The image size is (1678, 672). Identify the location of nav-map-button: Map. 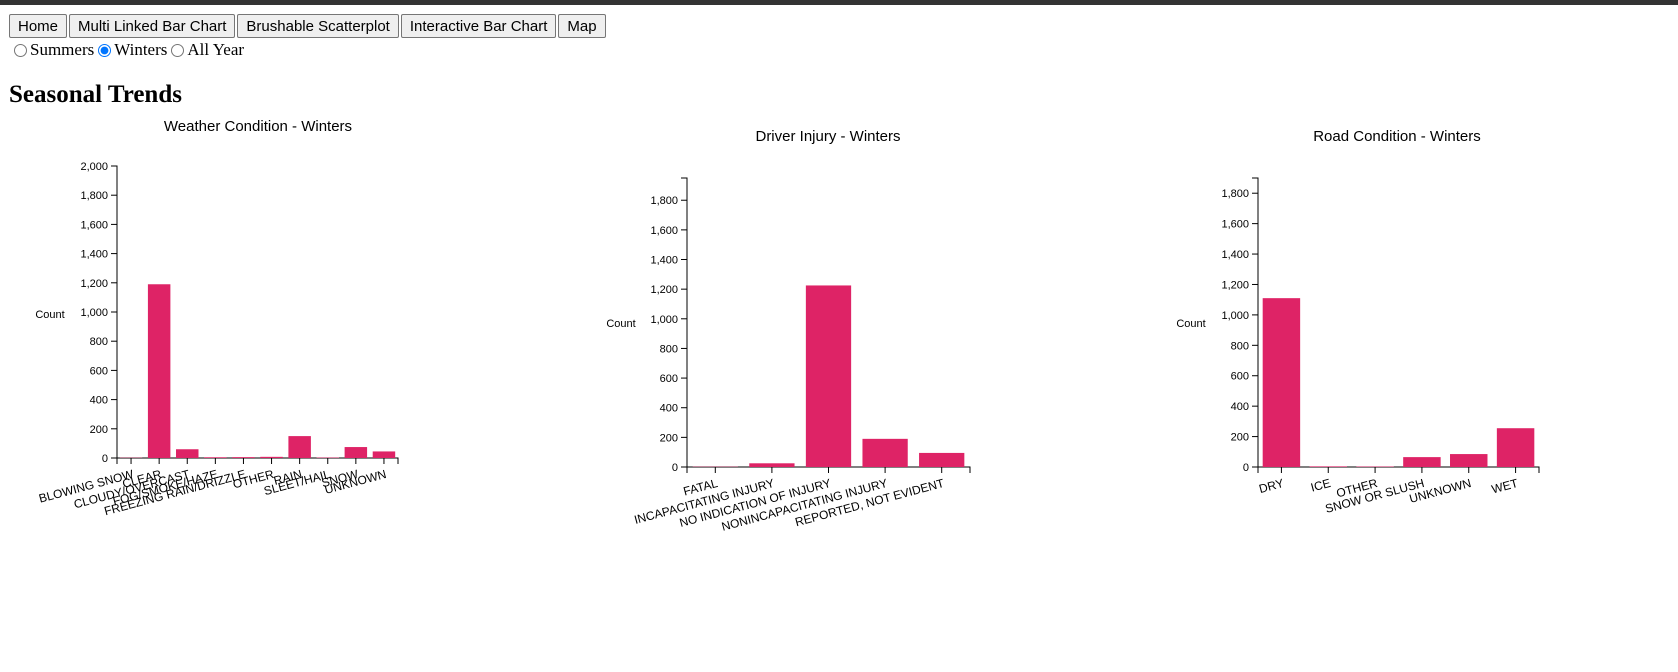
(582, 26).